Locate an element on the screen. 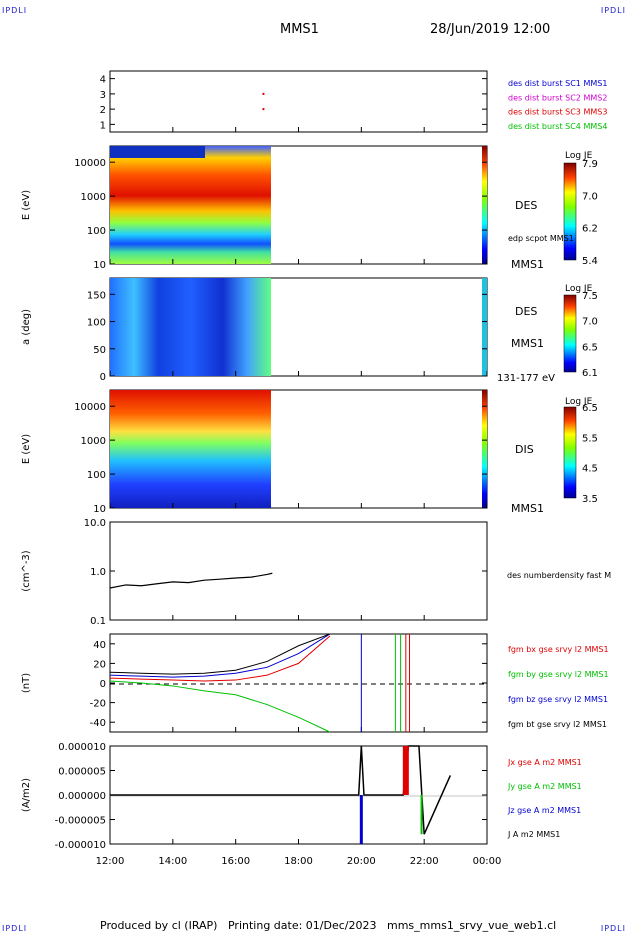  dis_energy-ytick-label: 100 is located at coordinates (96, 475).